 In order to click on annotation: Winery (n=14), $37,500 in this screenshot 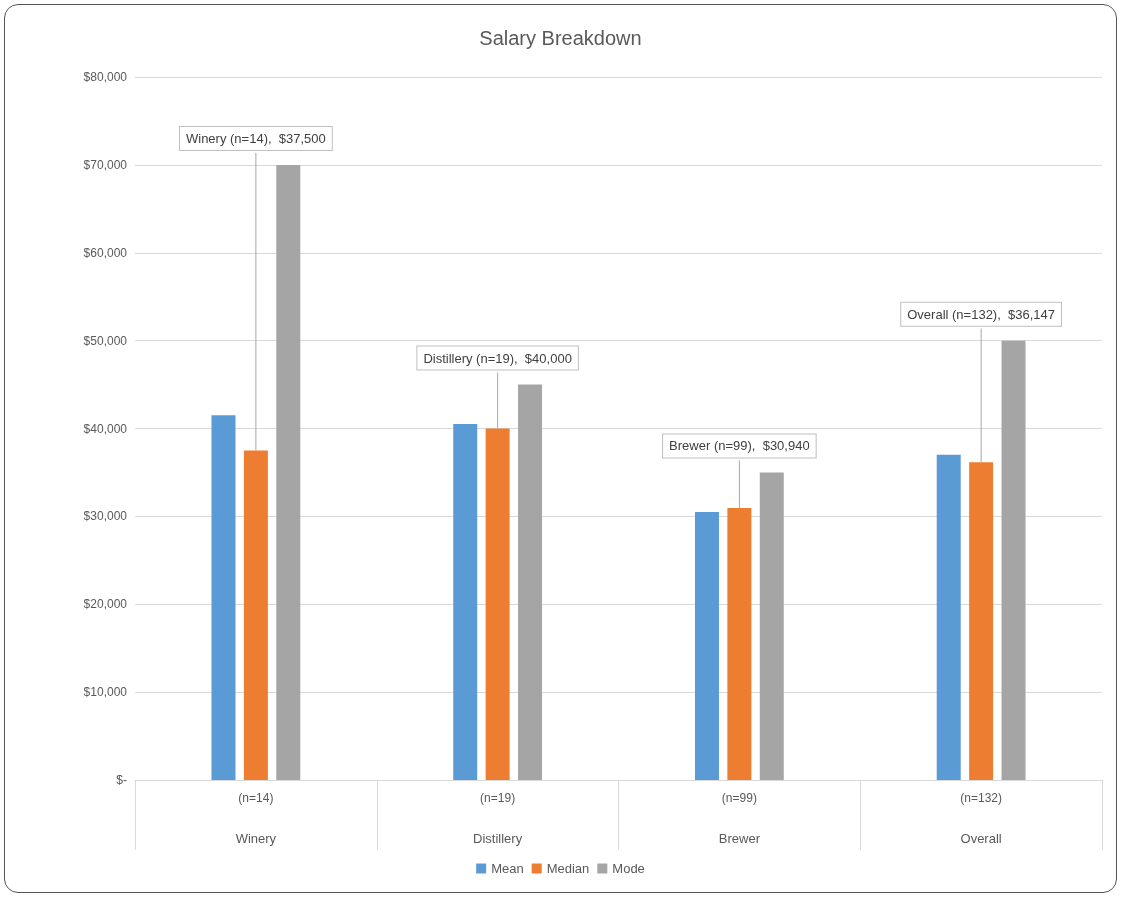, I will do `click(255, 138)`.